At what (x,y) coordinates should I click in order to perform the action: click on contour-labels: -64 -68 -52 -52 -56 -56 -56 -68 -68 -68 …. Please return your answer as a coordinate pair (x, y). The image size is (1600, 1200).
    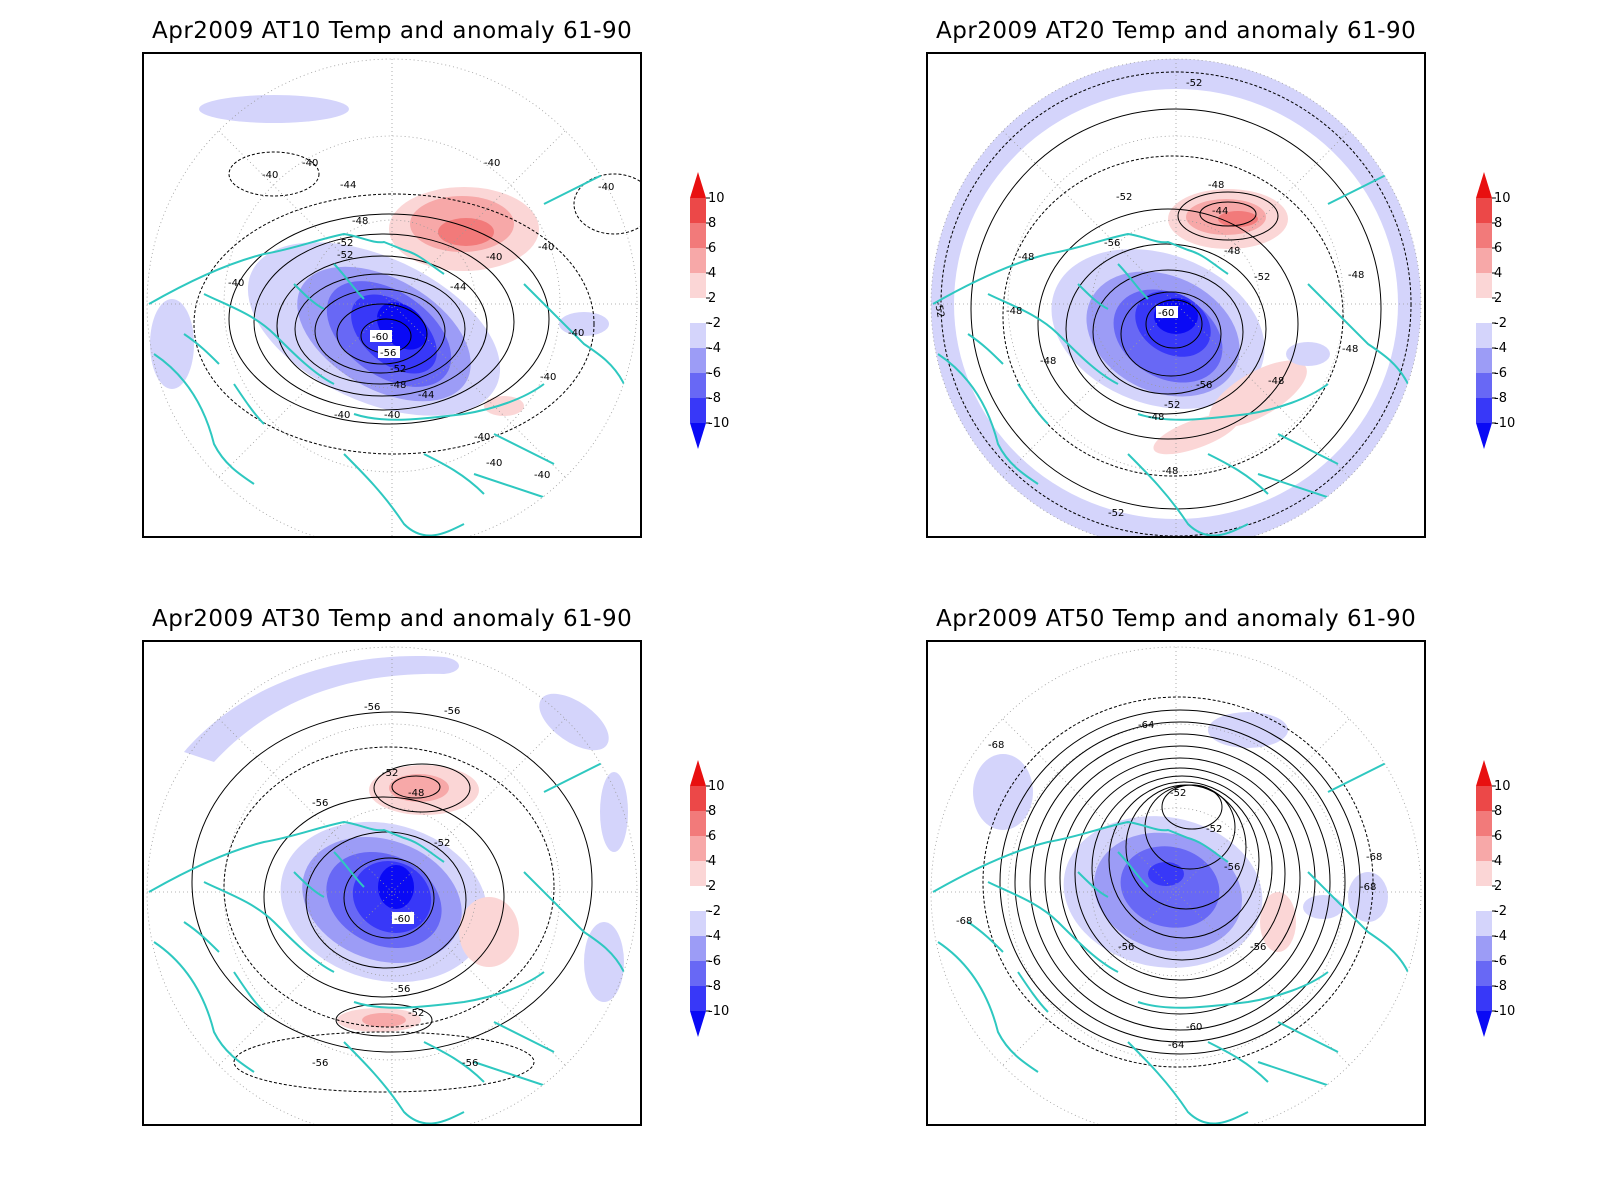
    Looking at the image, I should click on (1169, 885).